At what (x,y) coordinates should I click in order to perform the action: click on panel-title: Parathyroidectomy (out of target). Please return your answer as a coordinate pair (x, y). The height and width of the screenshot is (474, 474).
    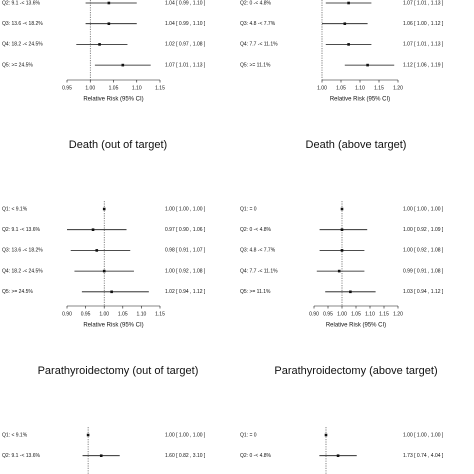
    Looking at the image, I should click on (118, 371).